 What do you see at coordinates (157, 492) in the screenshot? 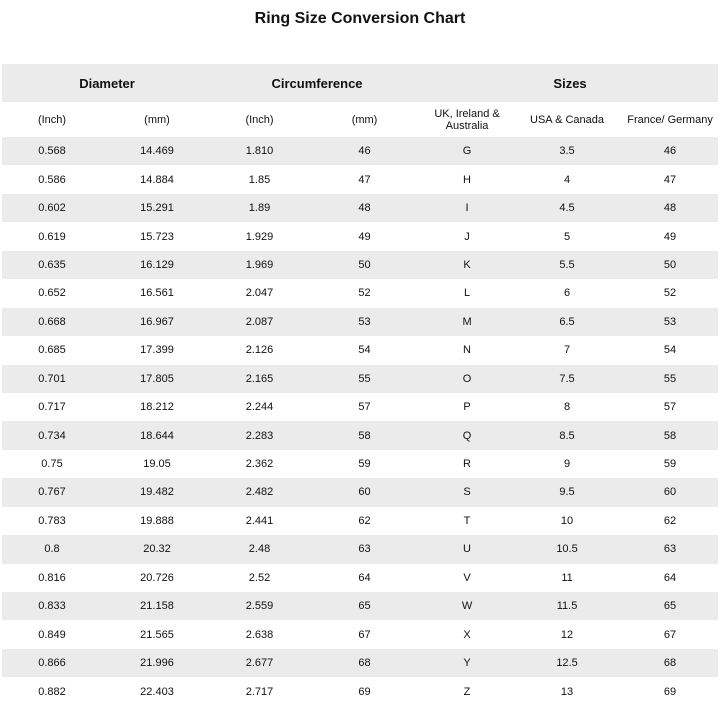
I see `table-cell: 19.482` at bounding box center [157, 492].